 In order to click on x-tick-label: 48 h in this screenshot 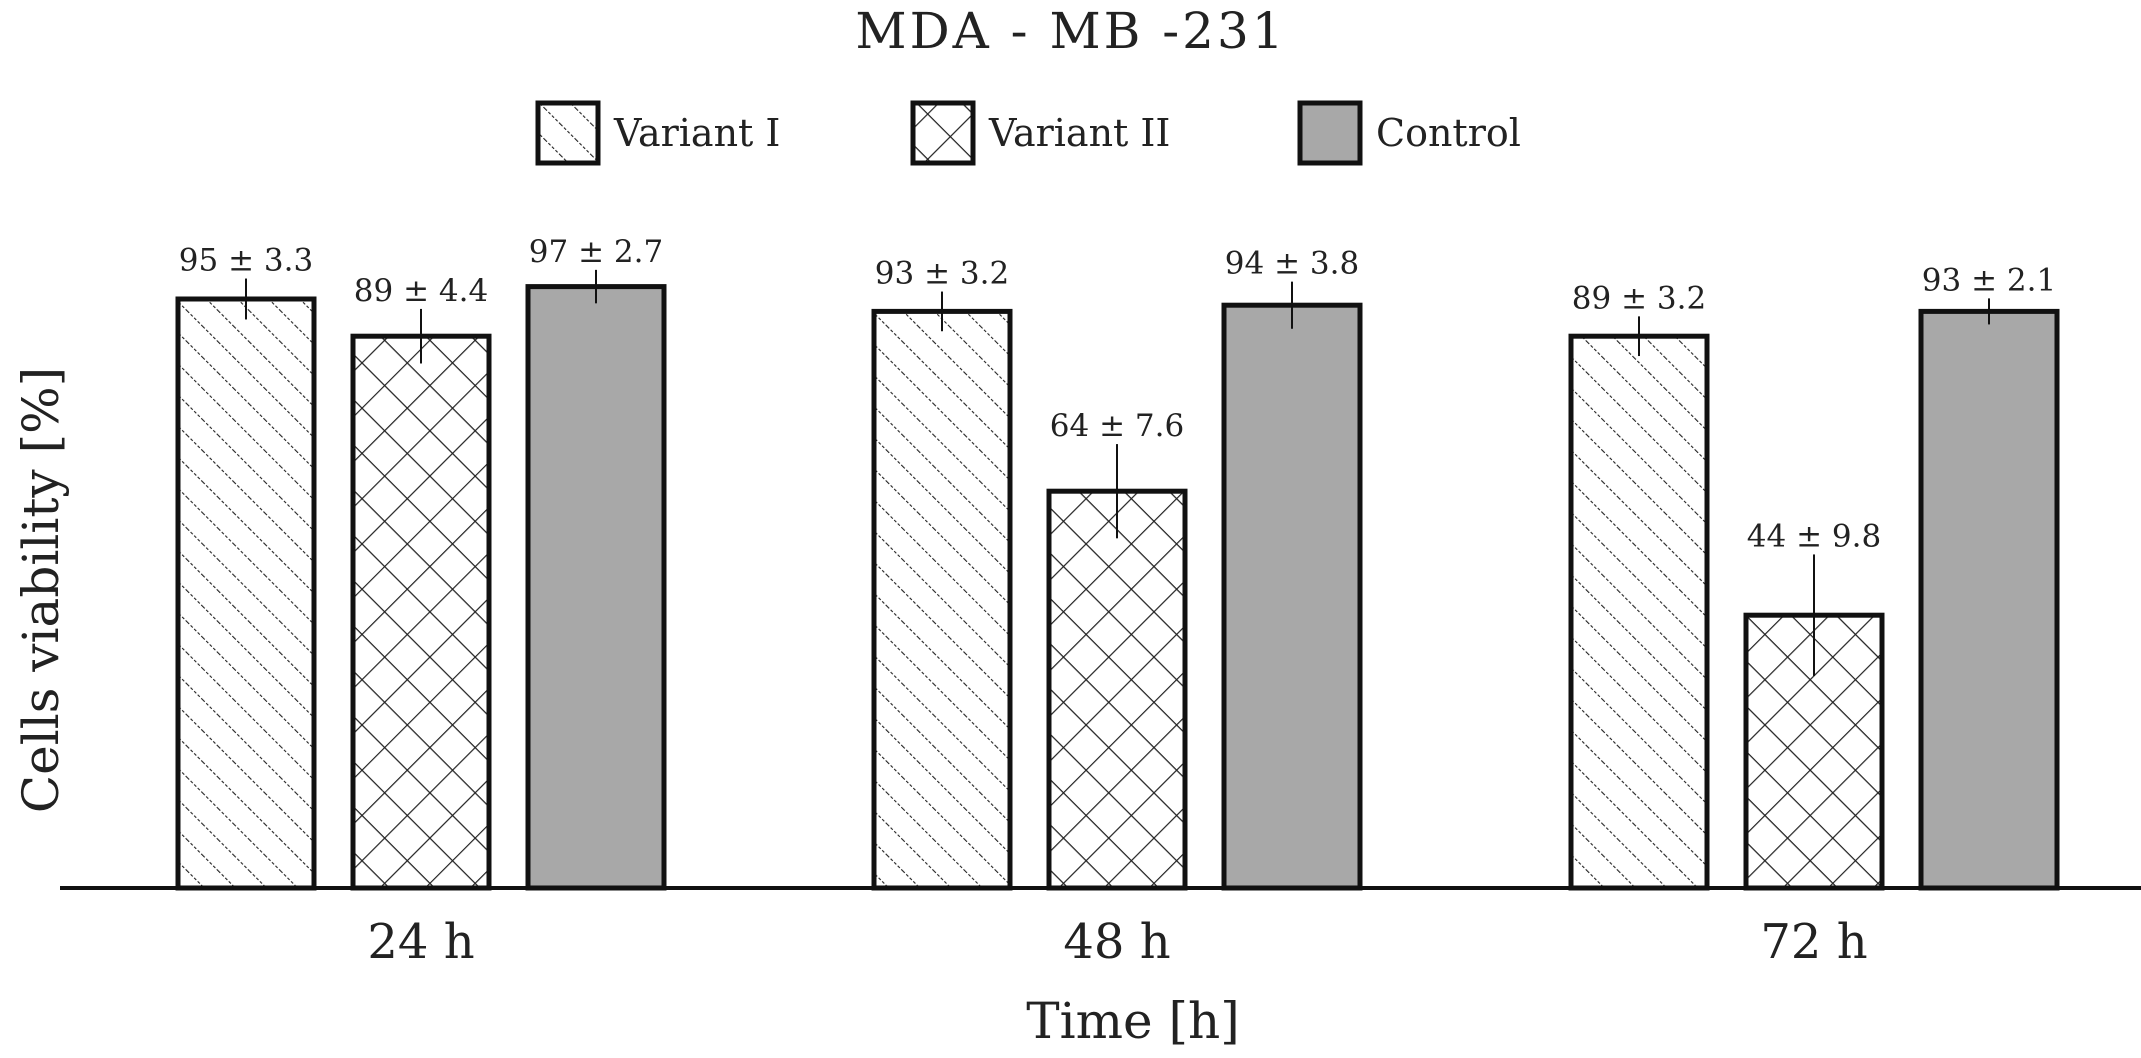, I will do `click(1116, 942)`.